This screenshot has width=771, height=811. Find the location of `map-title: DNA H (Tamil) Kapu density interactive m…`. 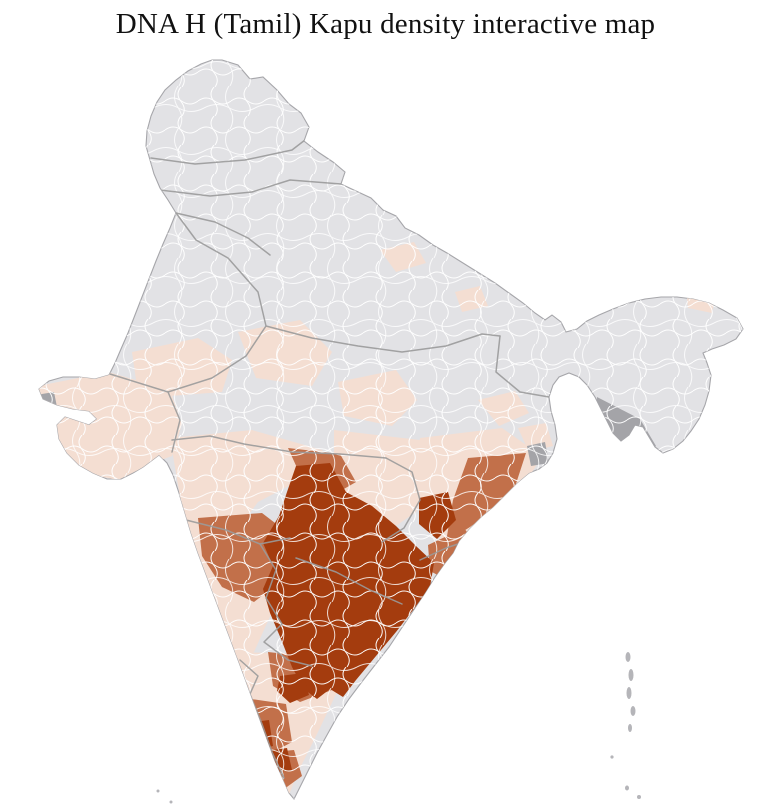

map-title: DNA H (Tamil) Kapu density interactive m… is located at coordinates (385, 24).